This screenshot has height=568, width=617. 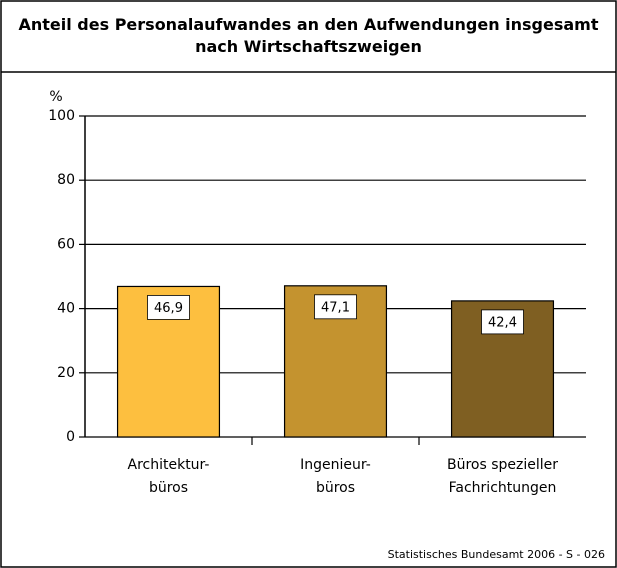 I want to click on source: Statistisches Bundesamt 2006 - S - 026, so click(x=496, y=554).